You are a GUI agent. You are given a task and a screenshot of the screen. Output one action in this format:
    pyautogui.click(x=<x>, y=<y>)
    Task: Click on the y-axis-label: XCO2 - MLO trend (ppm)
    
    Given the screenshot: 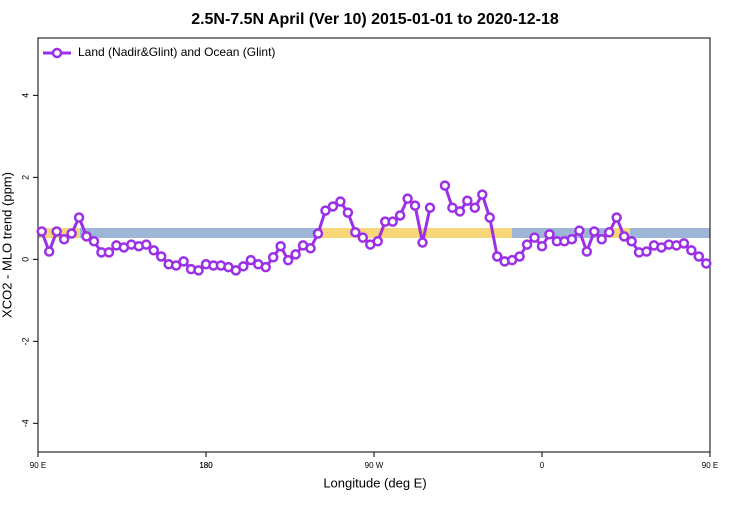 What is the action you would take?
    pyautogui.click(x=7, y=245)
    